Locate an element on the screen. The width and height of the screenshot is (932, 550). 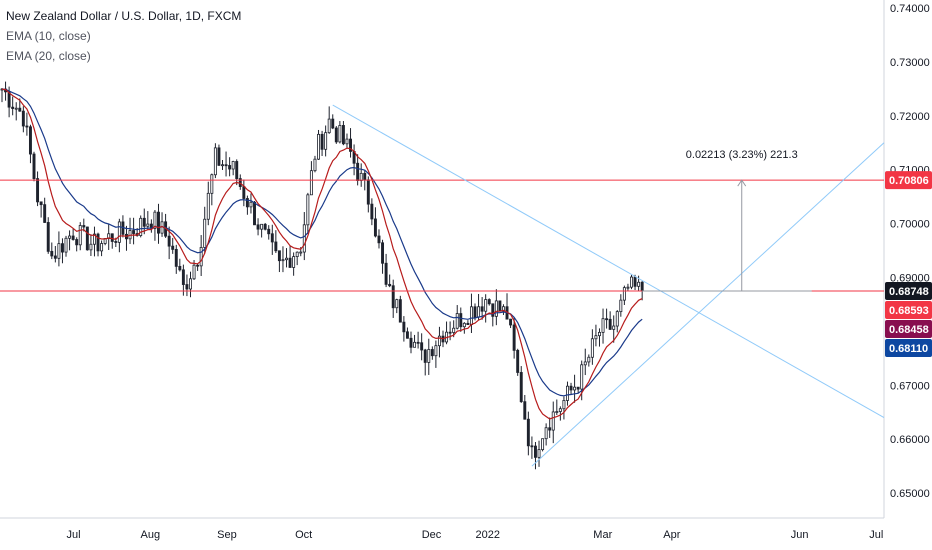
y-tick-label: 0.67000 is located at coordinates (910, 386).